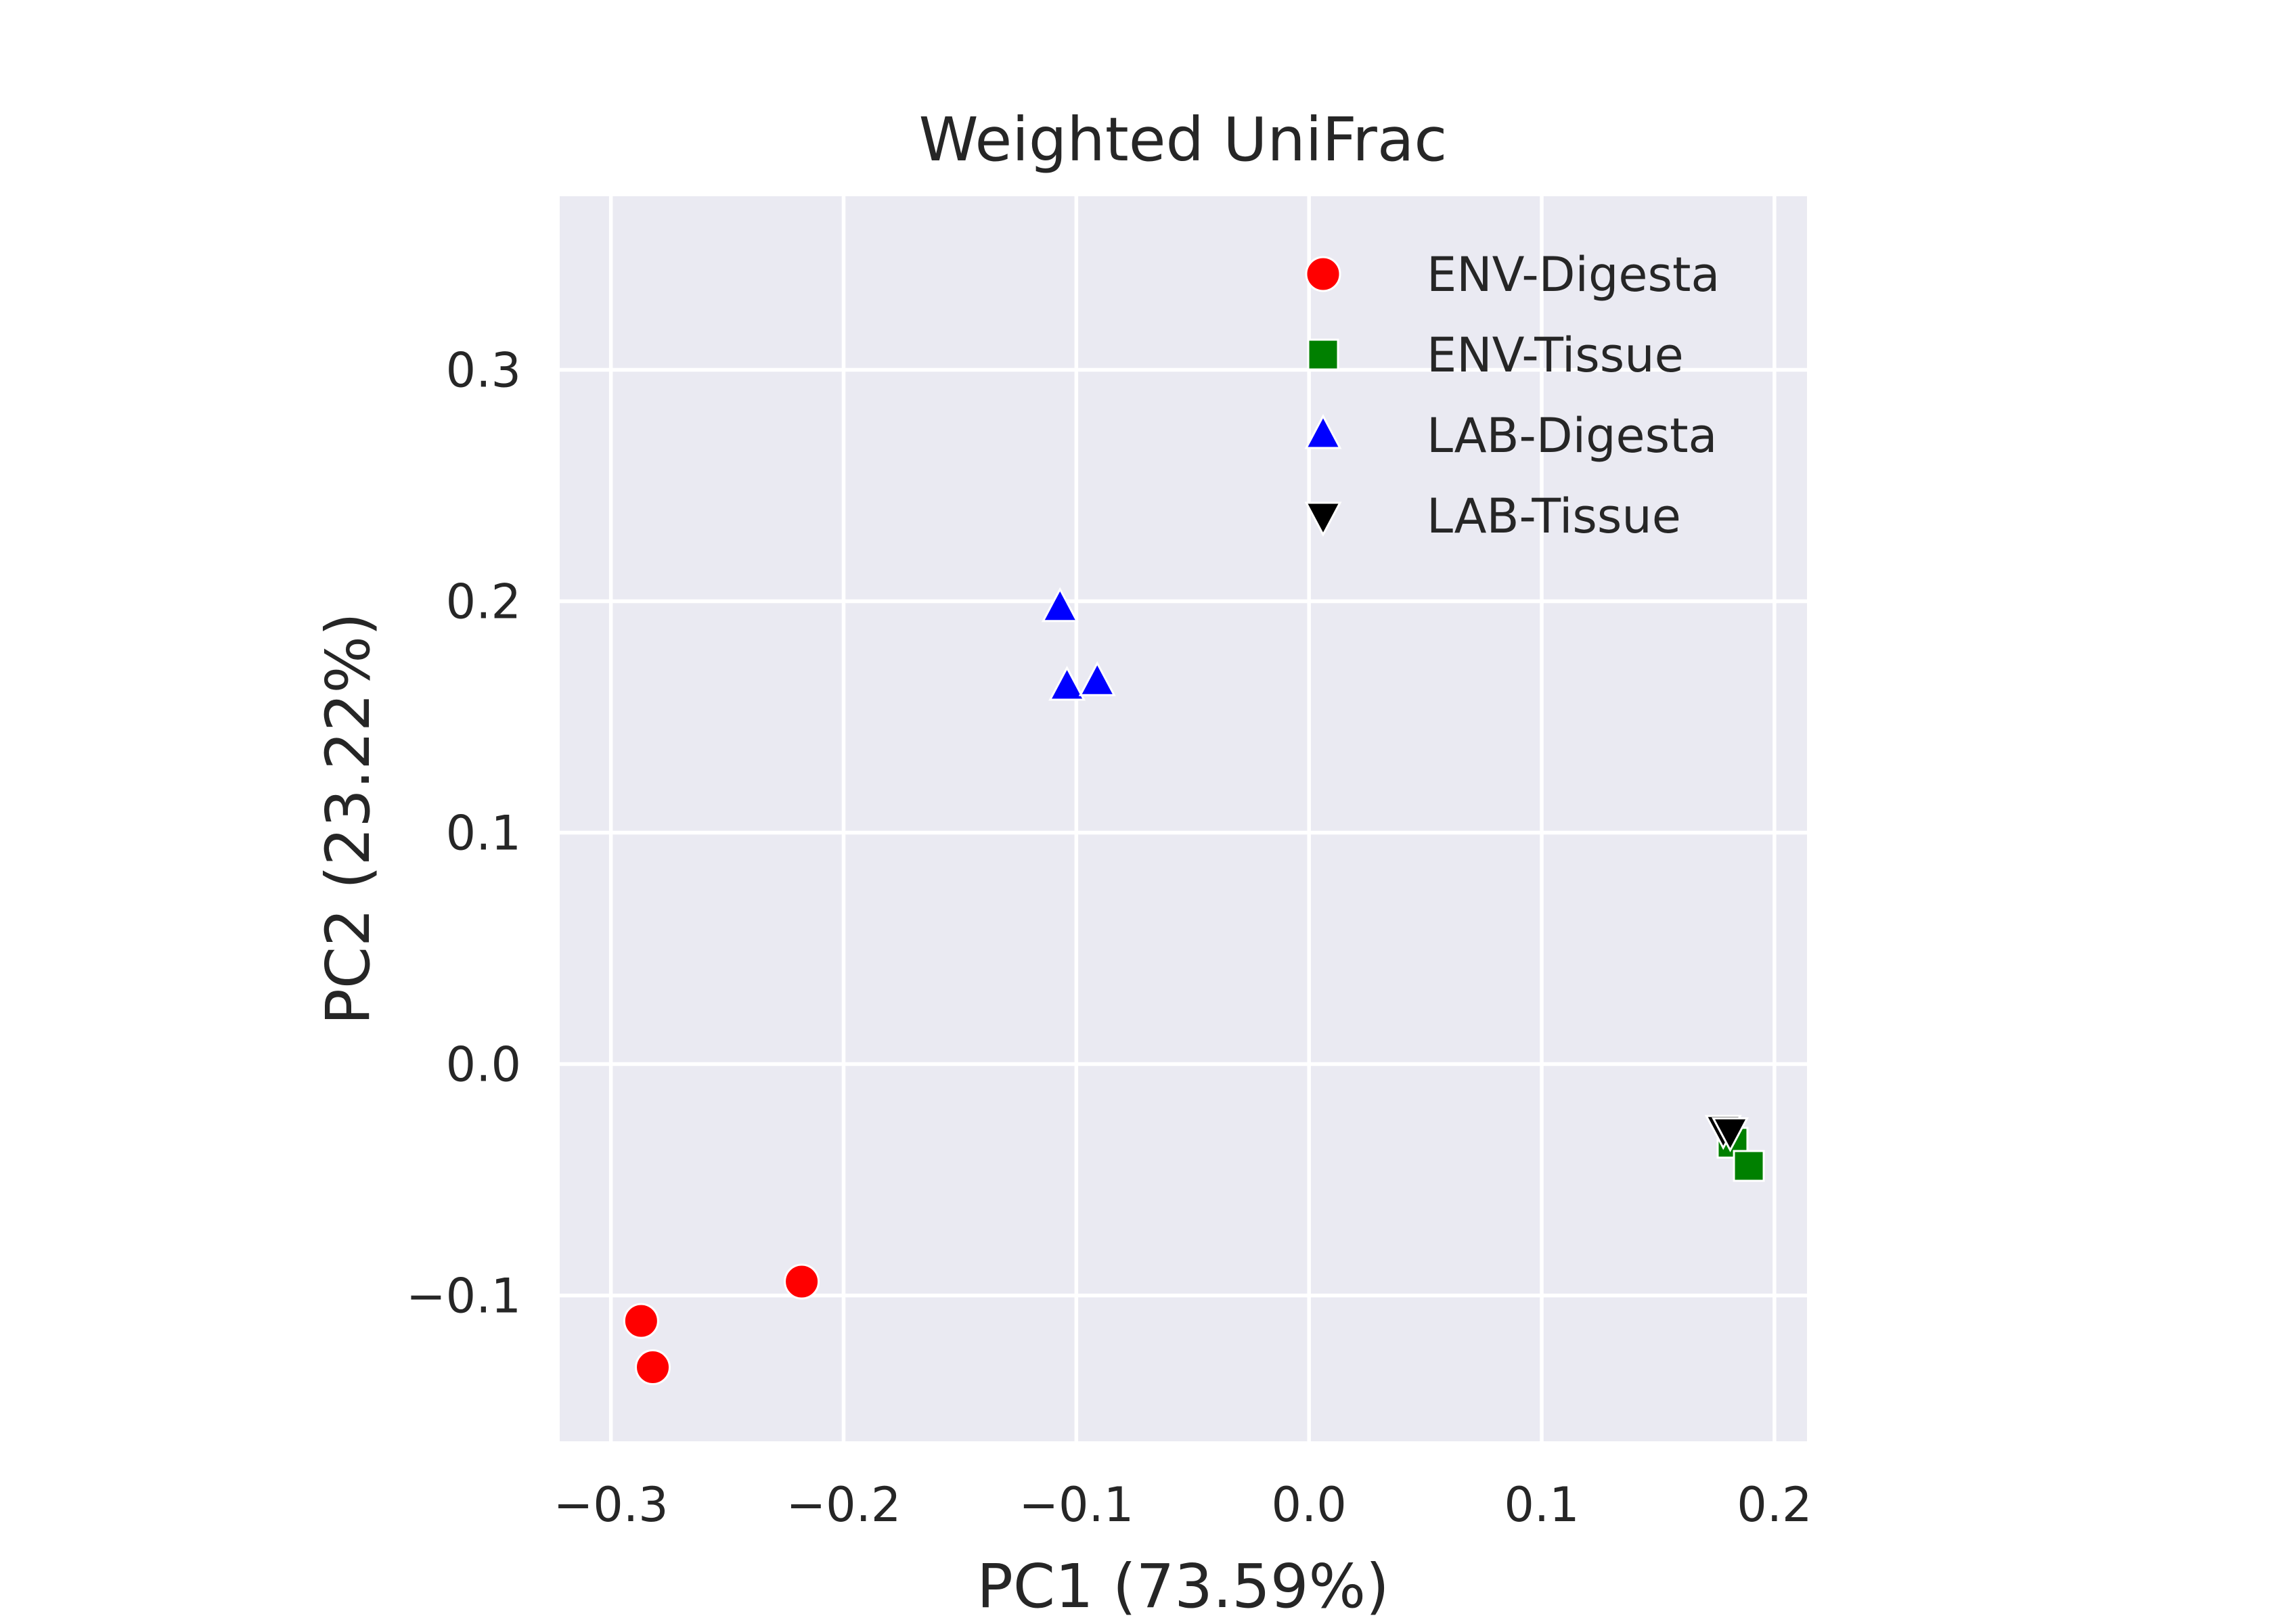 The width and height of the screenshot is (2274, 1624). Describe the element at coordinates (1323, 431) in the screenshot. I see `legend-marker-triangle-up` at that location.